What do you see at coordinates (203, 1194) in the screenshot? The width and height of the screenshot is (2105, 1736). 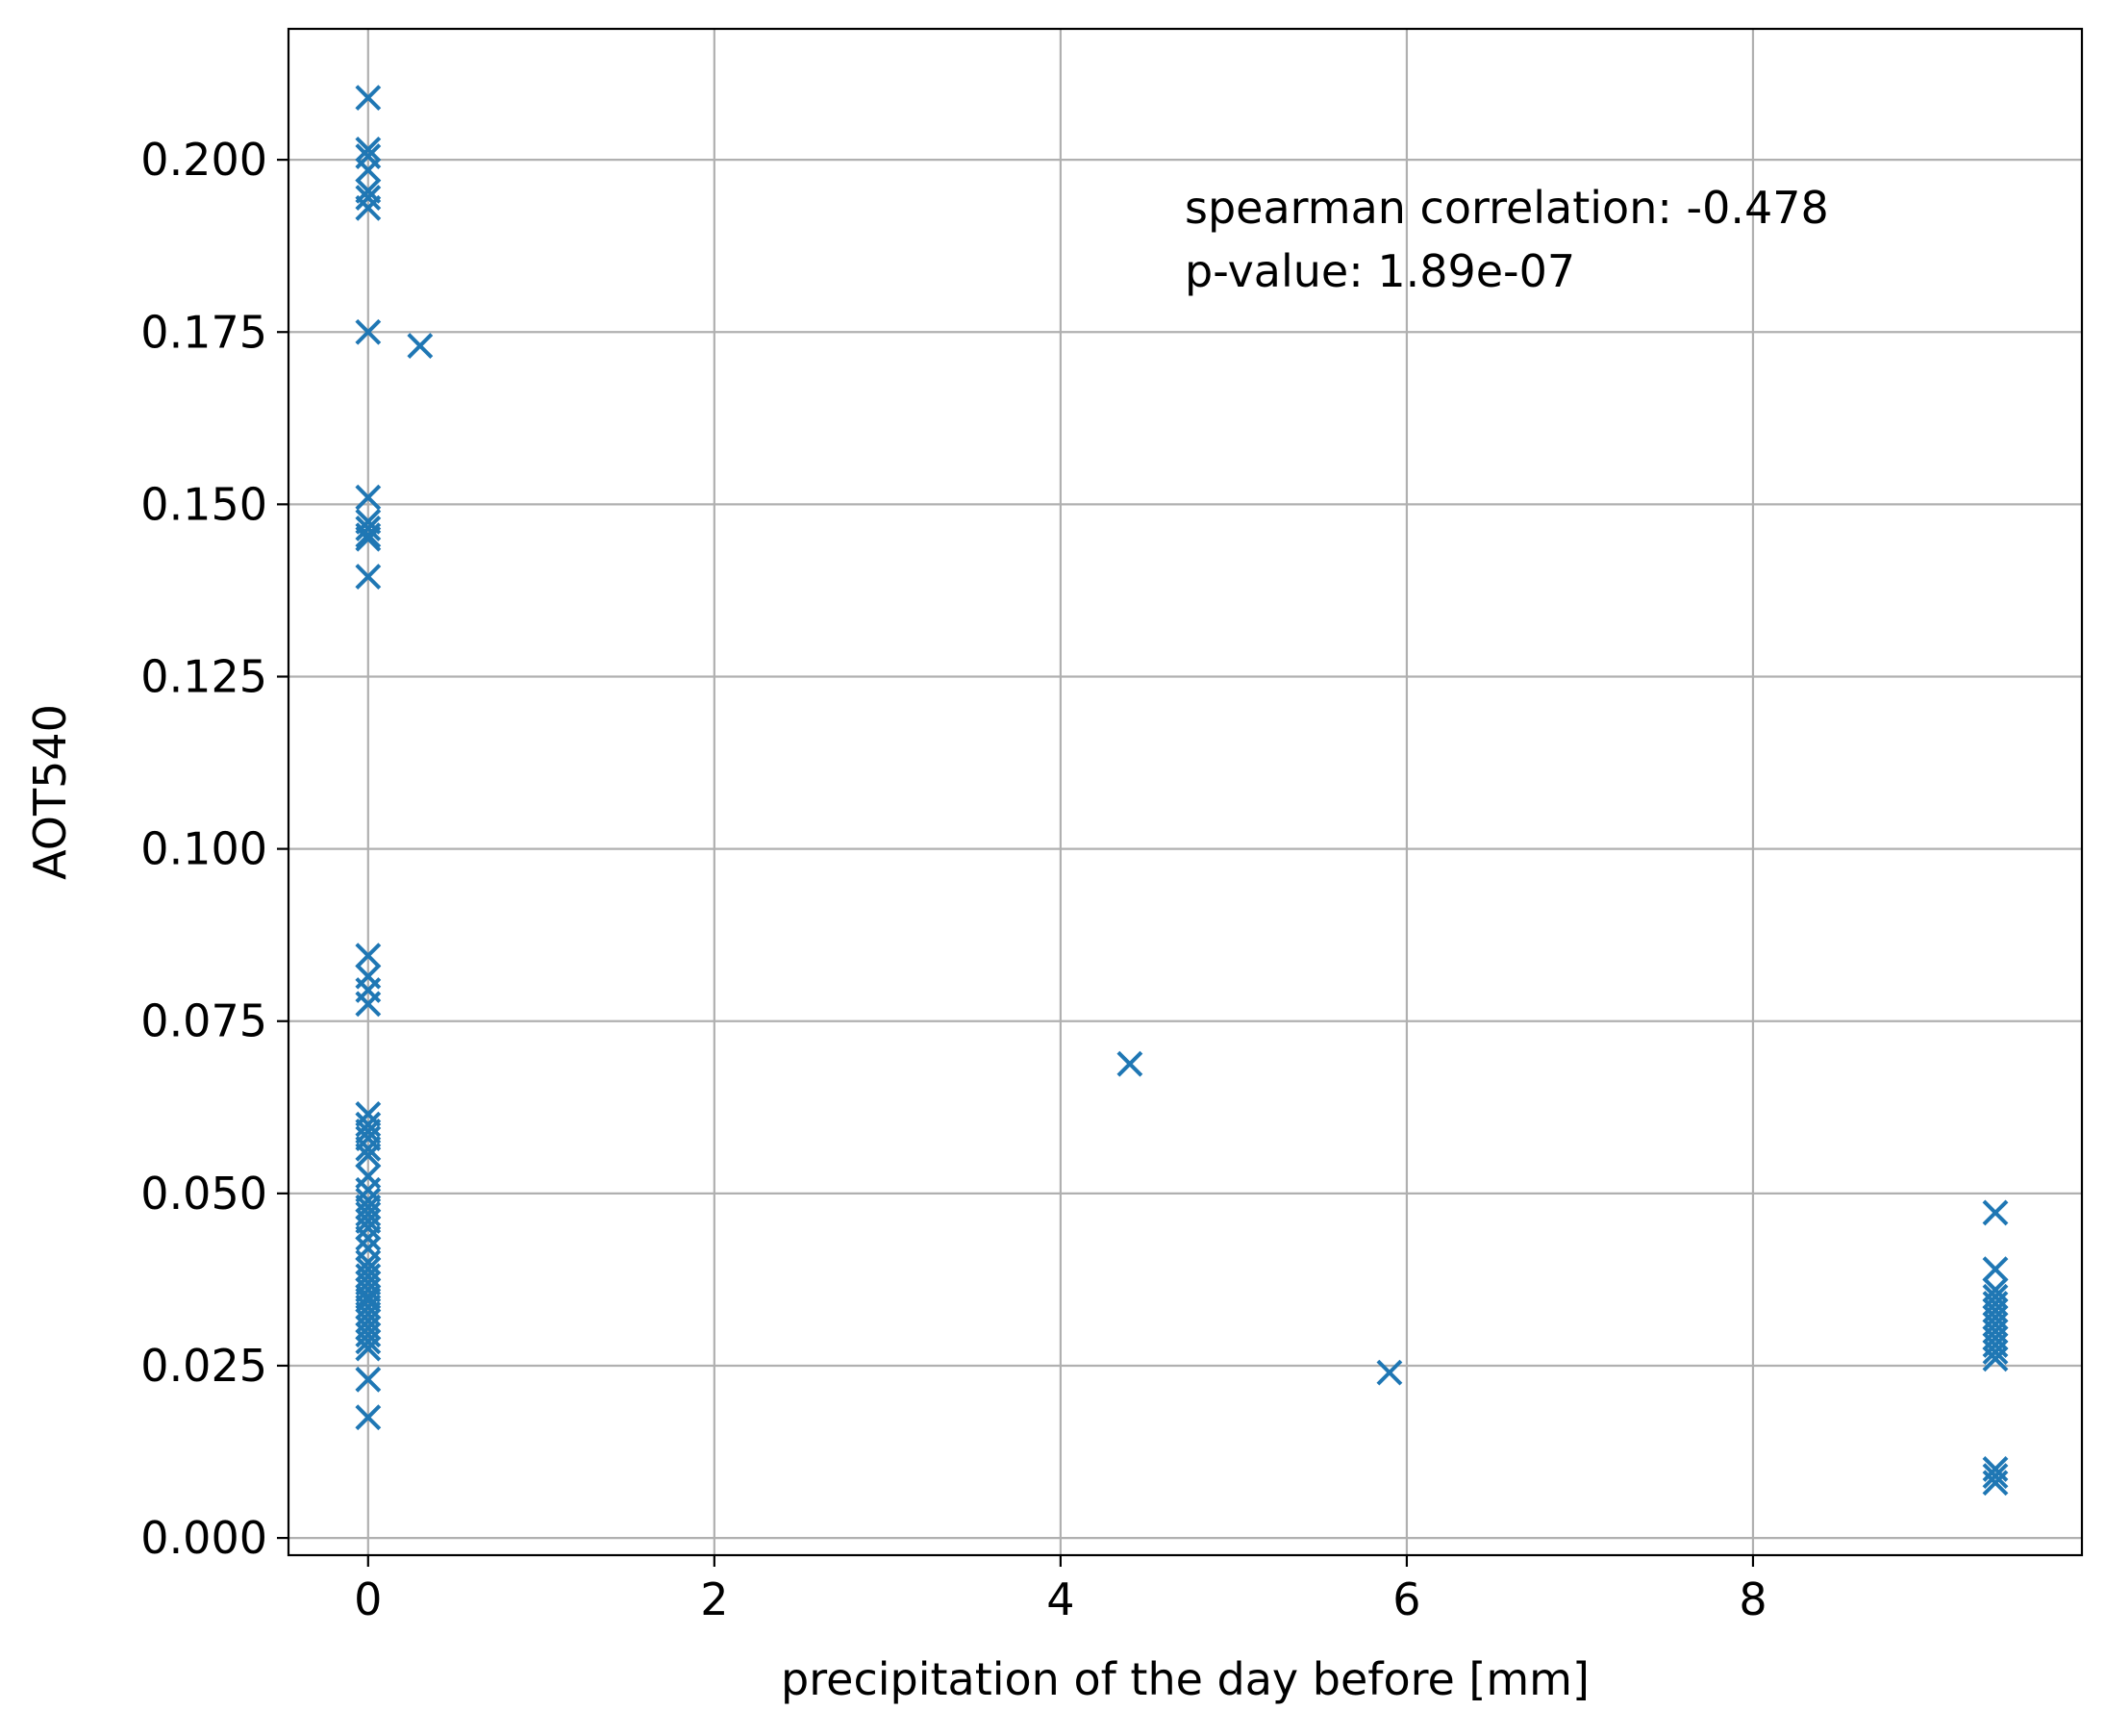 I see `y-tick-label: 0.050` at bounding box center [203, 1194].